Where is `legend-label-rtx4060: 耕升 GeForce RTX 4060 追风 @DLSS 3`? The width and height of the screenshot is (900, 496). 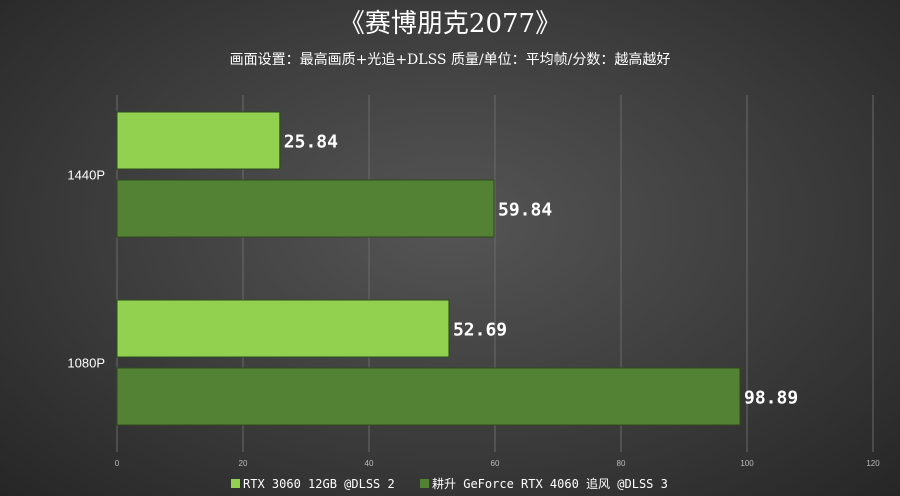
legend-label-rtx4060: 耕升 GeForce RTX 4060 追风 @DLSS 3 is located at coordinates (550, 483).